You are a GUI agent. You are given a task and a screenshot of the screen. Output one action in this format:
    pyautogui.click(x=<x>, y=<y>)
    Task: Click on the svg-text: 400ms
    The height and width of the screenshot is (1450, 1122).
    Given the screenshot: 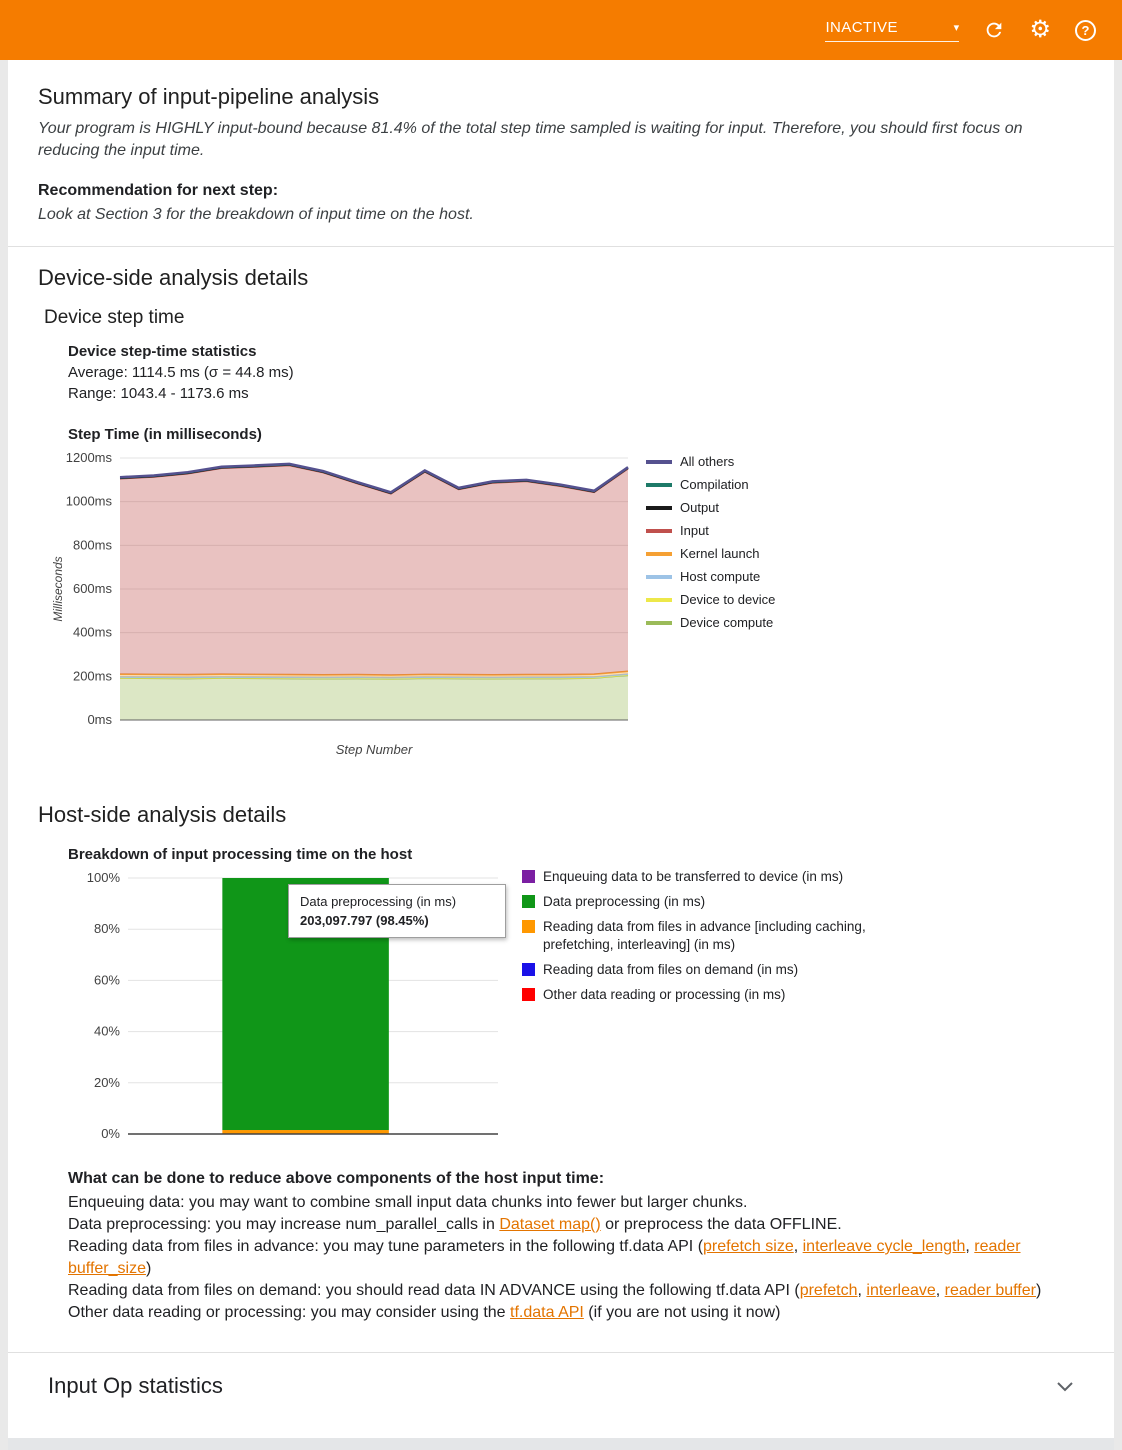 What is the action you would take?
    pyautogui.click(x=93, y=632)
    